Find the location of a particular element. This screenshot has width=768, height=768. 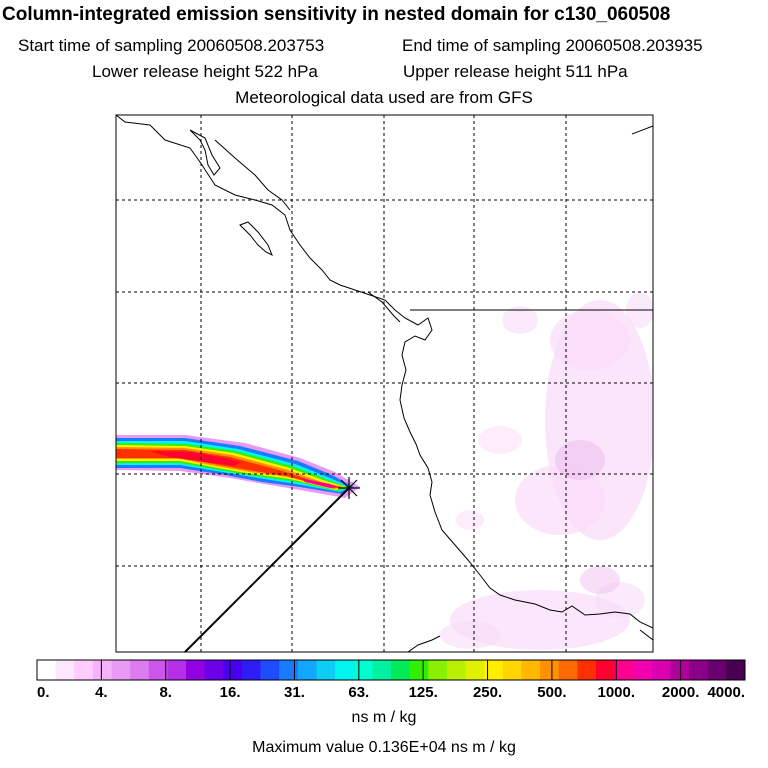

weak-sensitivity-field is located at coordinates (546, 471).